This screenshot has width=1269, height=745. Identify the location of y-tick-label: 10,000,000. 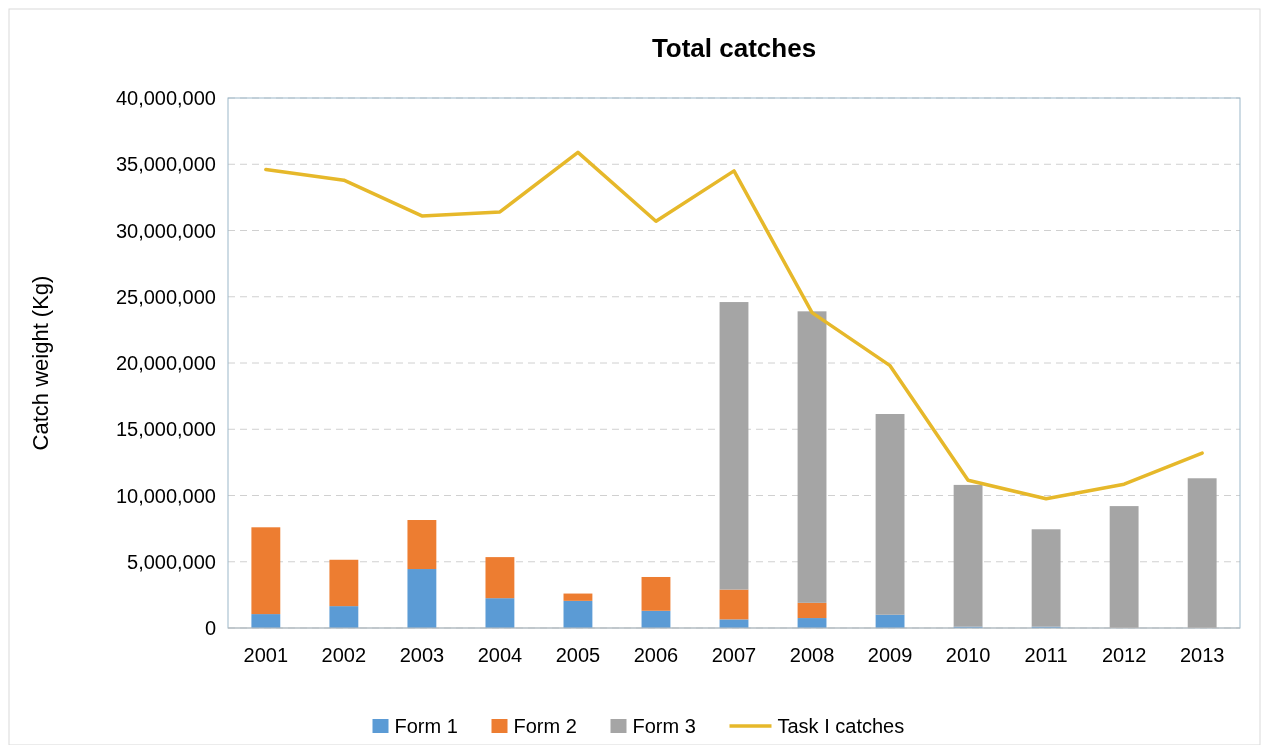
(165, 495).